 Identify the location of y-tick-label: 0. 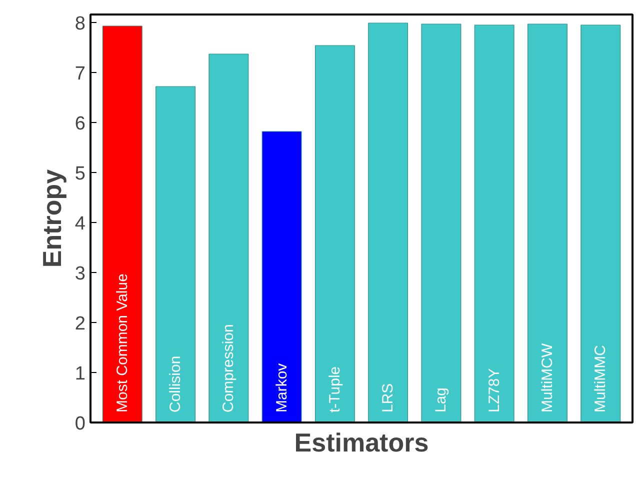
(80, 424).